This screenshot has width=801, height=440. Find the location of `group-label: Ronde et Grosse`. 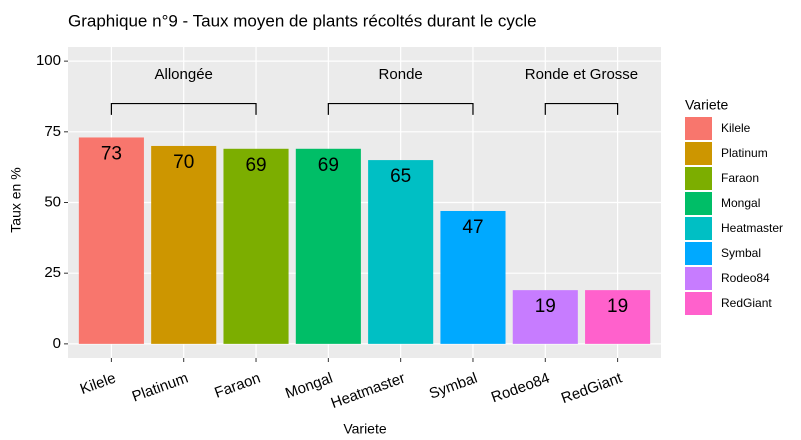

group-label: Ronde et Grosse is located at coordinates (581, 74).